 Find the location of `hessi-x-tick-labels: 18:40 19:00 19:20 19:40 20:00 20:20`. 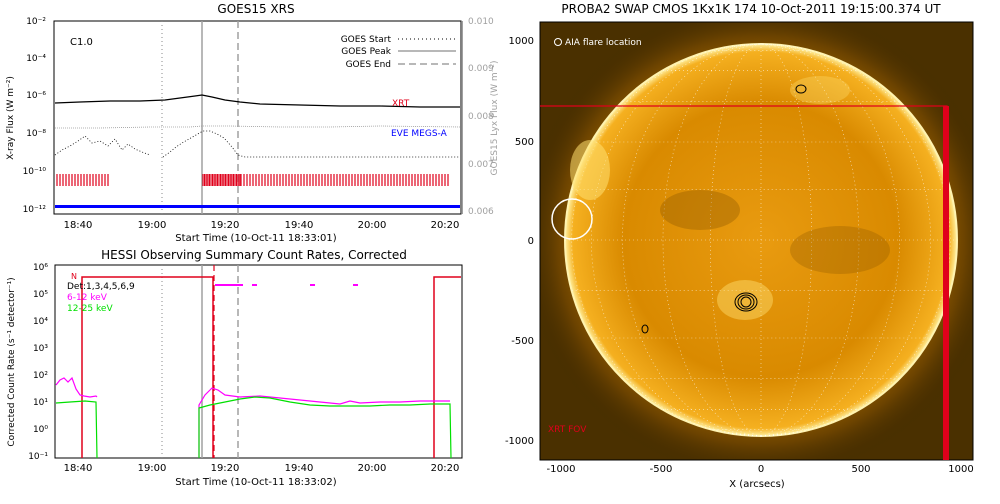

hessi-x-tick-labels: 18:40 19:00 19:20 19:40 20:00 20:20 is located at coordinates (262, 468).